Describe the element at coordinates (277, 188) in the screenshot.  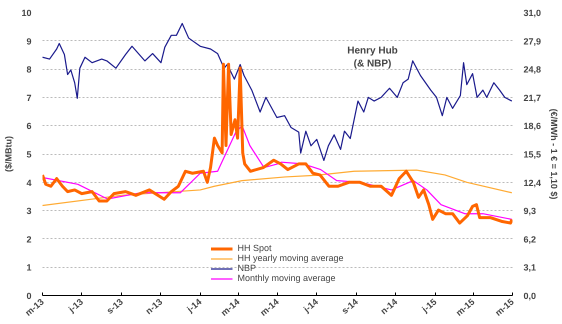
I see `line-series` at that location.